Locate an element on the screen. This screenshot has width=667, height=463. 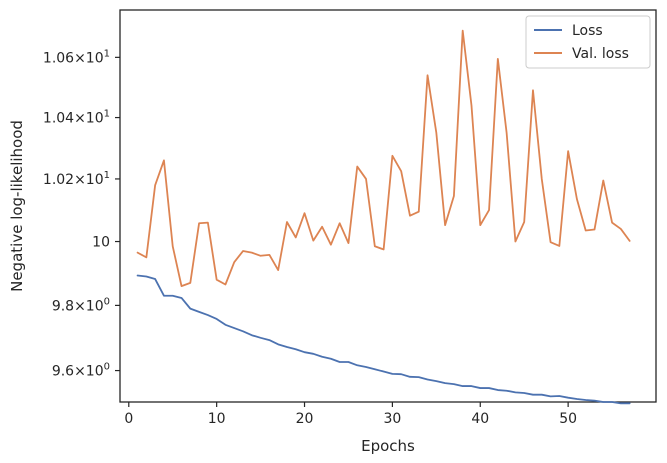
y-tick-label: 9.6×100 is located at coordinates (81, 371).